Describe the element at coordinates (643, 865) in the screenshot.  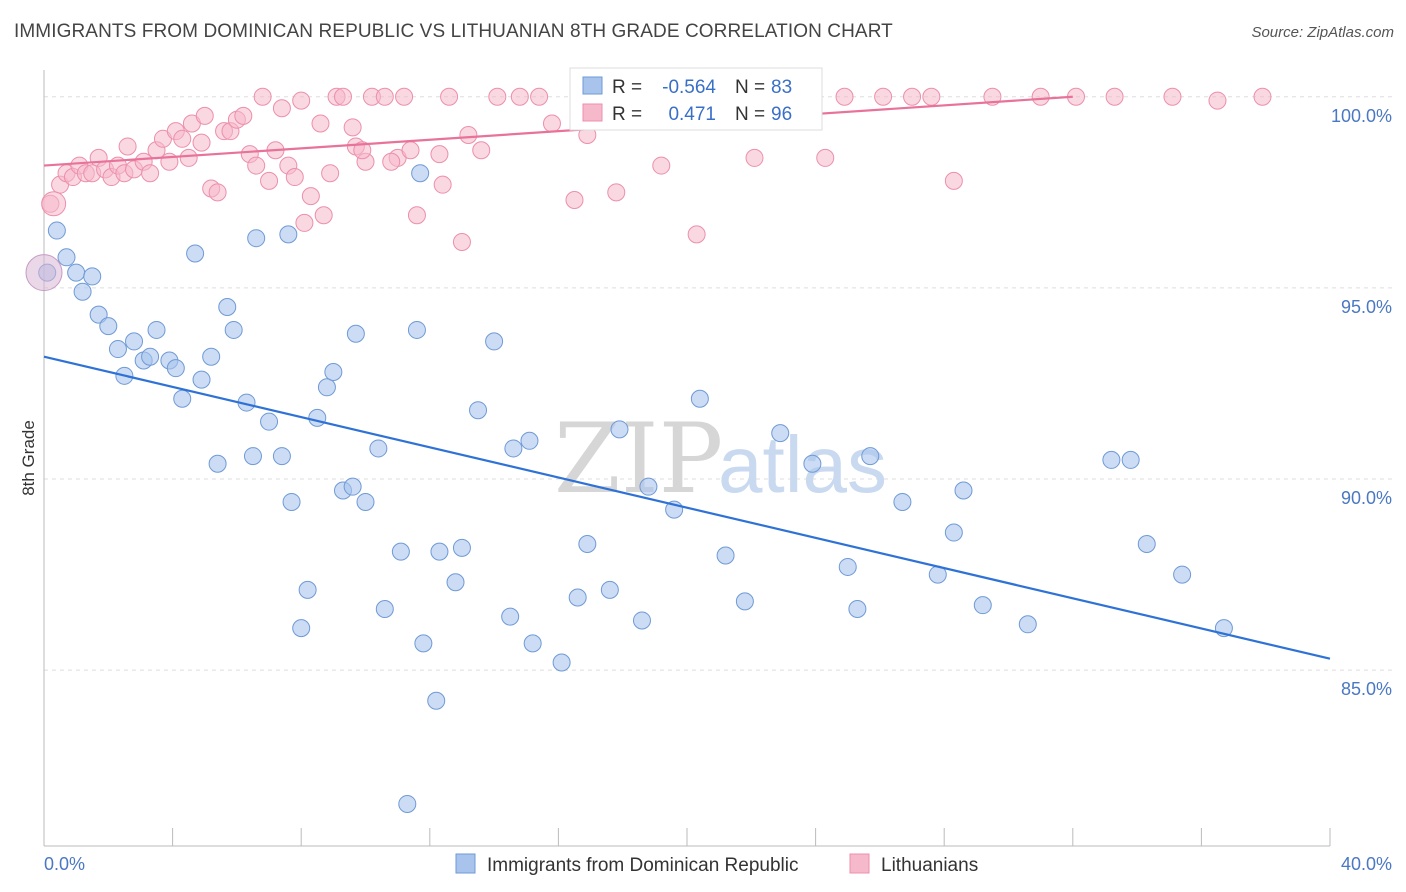
I see `bottom-legend-label-1: Immigrants from Dominican Republic` at that location.